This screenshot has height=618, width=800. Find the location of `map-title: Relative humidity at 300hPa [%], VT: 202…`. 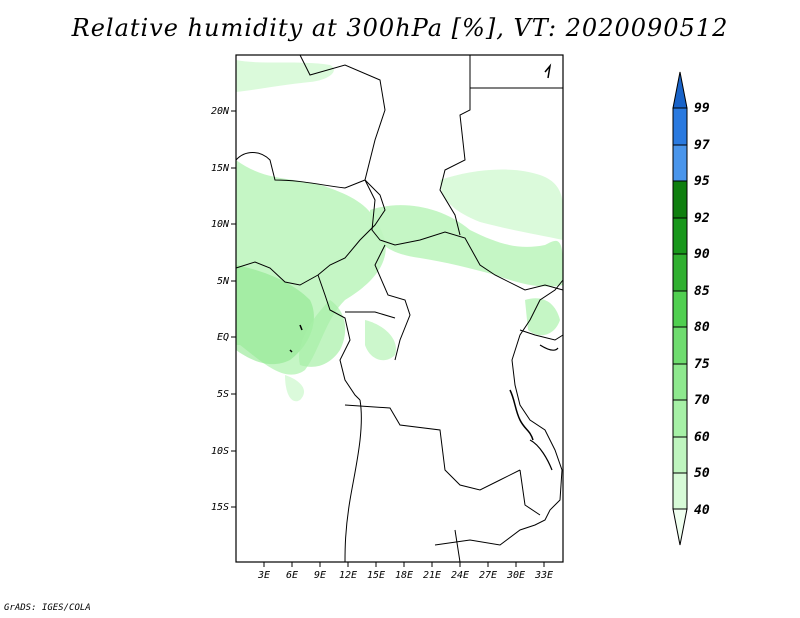

map-title: Relative humidity at 300hPa [%], VT: 202… is located at coordinates (400, 28).